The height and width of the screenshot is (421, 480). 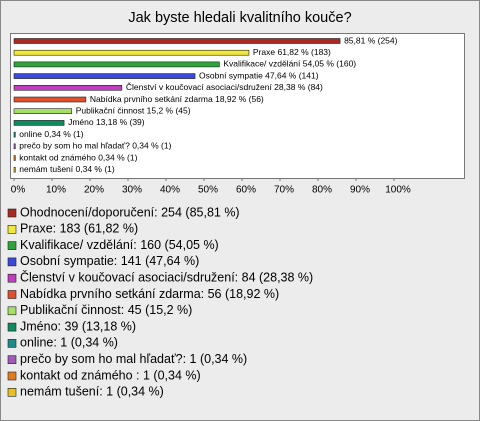 I want to click on legend-label: Jméno: 39 (13,18 %), so click(x=78, y=326).